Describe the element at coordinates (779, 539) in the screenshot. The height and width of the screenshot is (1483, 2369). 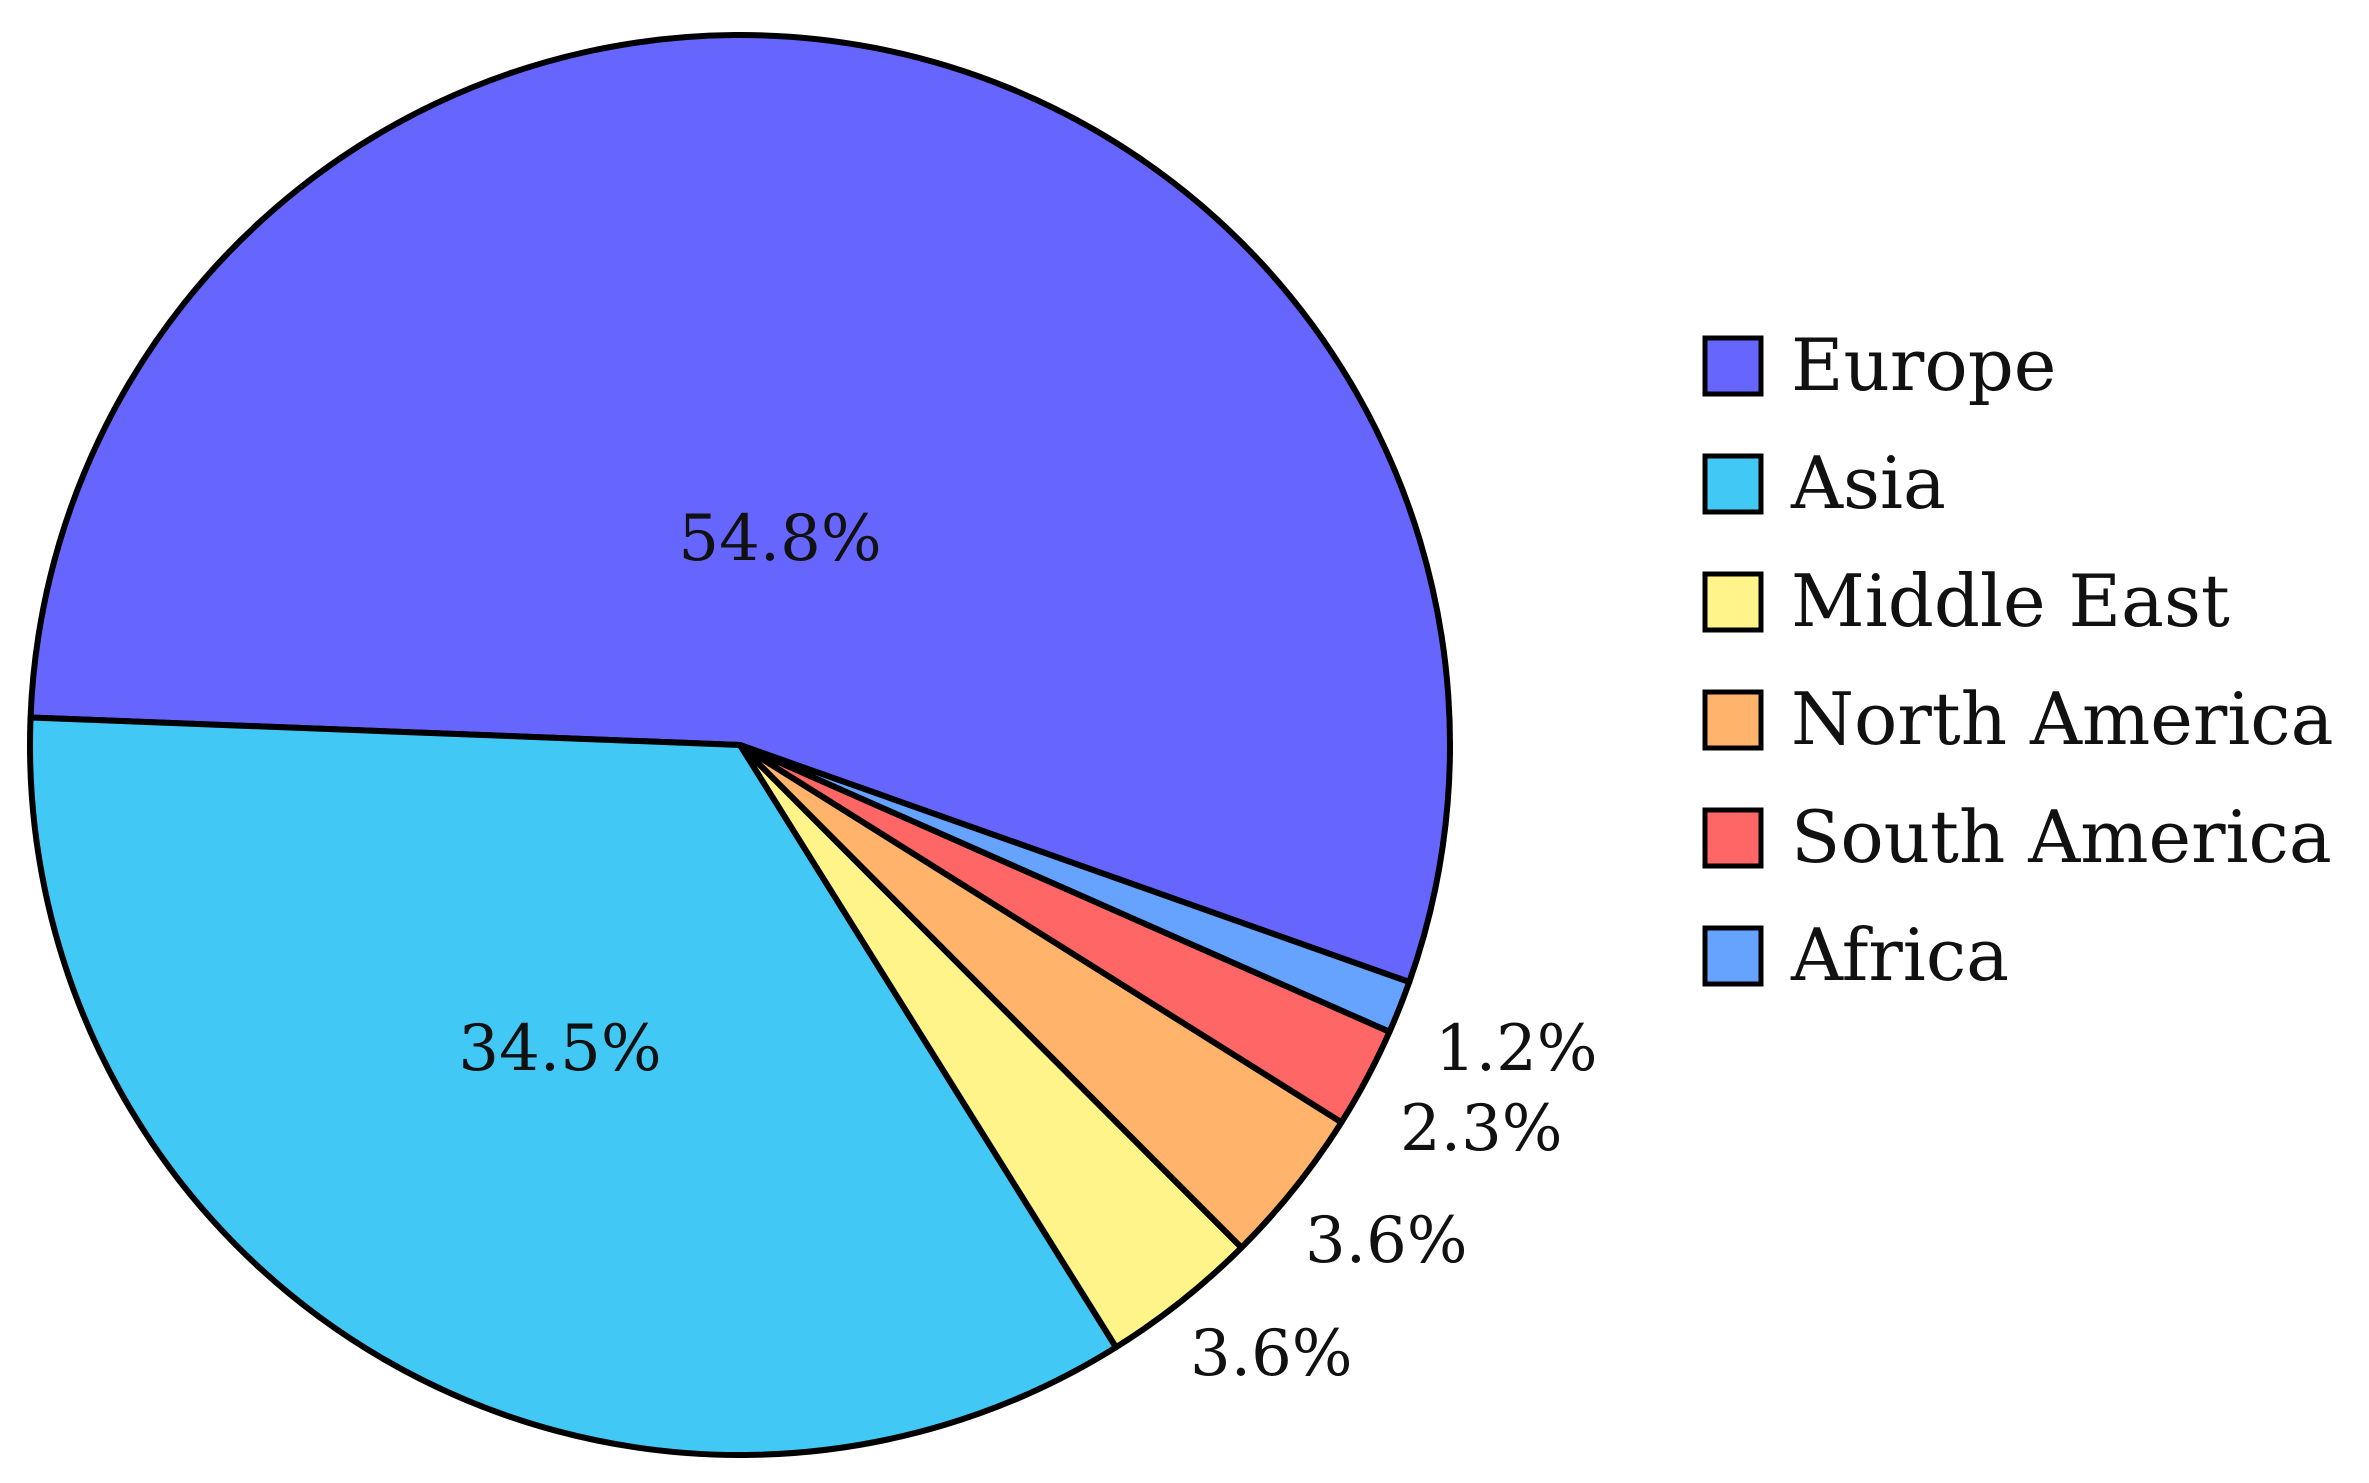
I see `pie-label-europe: 54.8%` at that location.